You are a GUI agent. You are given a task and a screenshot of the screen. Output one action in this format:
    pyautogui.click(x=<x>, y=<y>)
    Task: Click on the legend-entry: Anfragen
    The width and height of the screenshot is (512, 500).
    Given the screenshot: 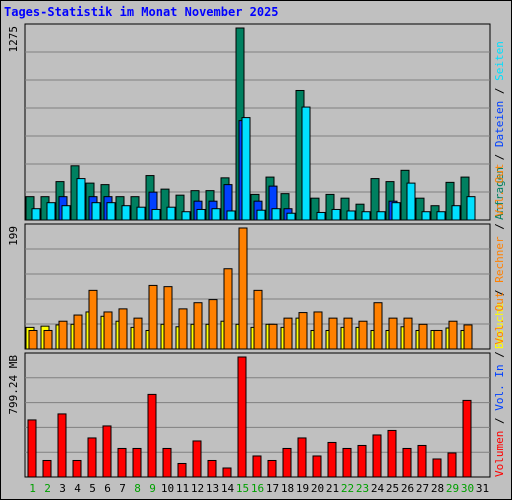 What is the action you would take?
    pyautogui.click(x=499, y=193)
    